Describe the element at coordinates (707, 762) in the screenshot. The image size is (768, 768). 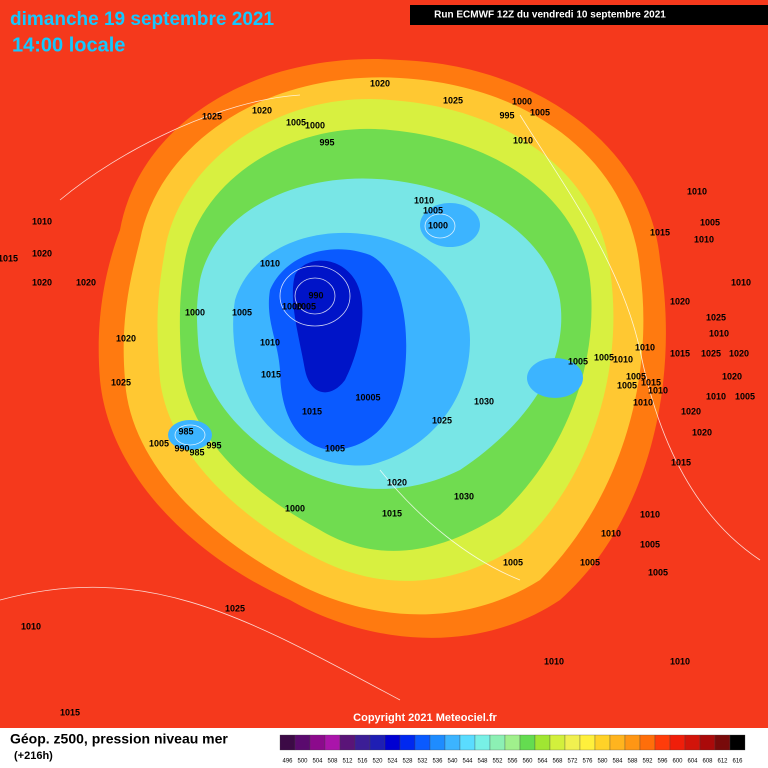
I see `scale-label: 608` at that location.